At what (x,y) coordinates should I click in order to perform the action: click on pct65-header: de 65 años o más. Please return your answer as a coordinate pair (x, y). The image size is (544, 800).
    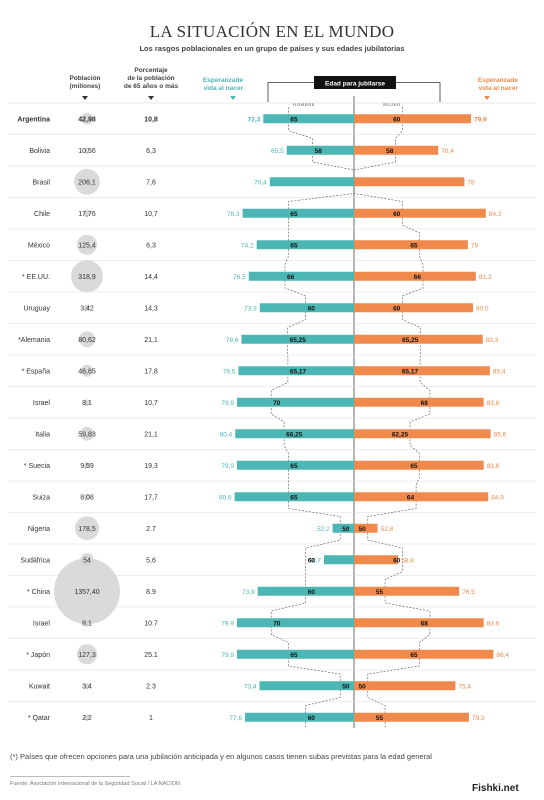
    Looking at the image, I should click on (151, 86).